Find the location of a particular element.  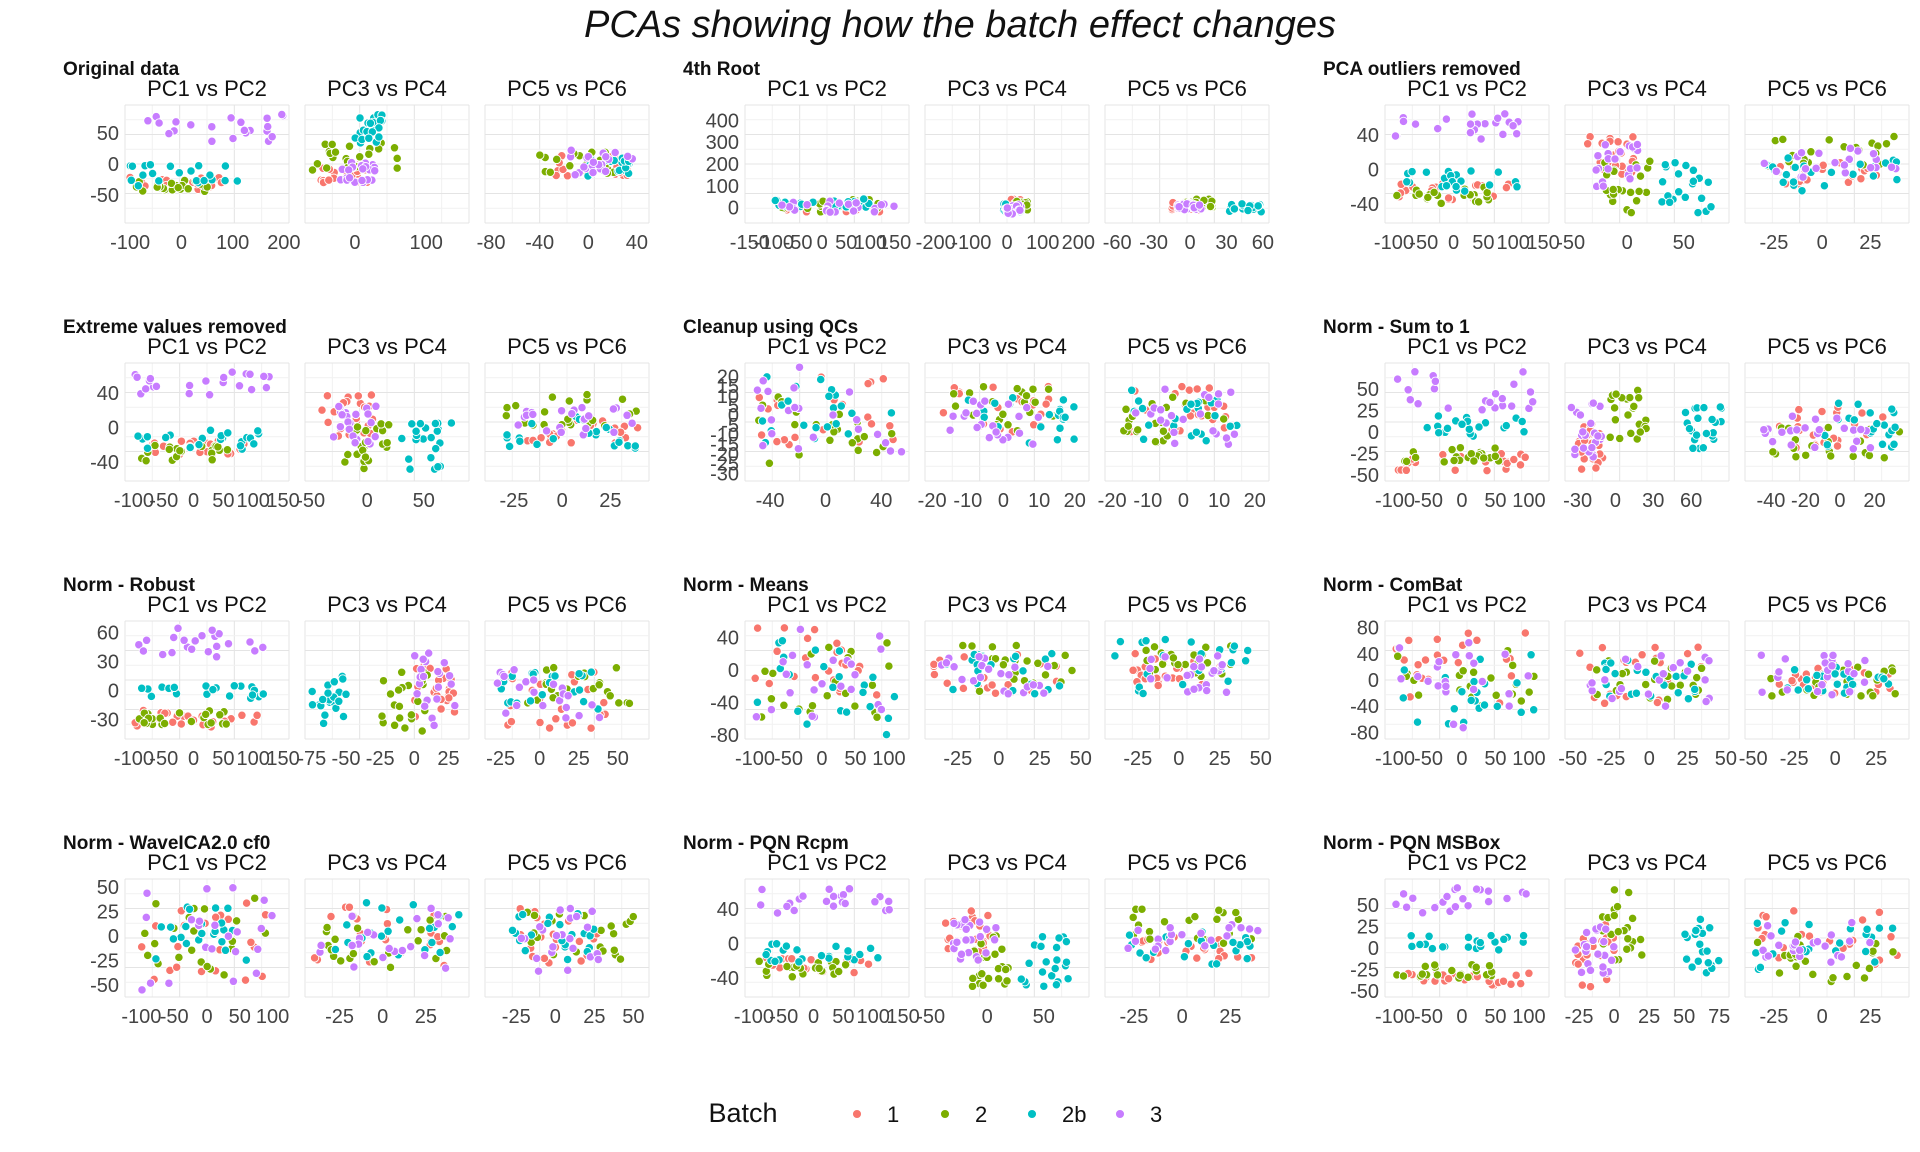

x-tick-label: -100 is located at coordinates (754, 1017).